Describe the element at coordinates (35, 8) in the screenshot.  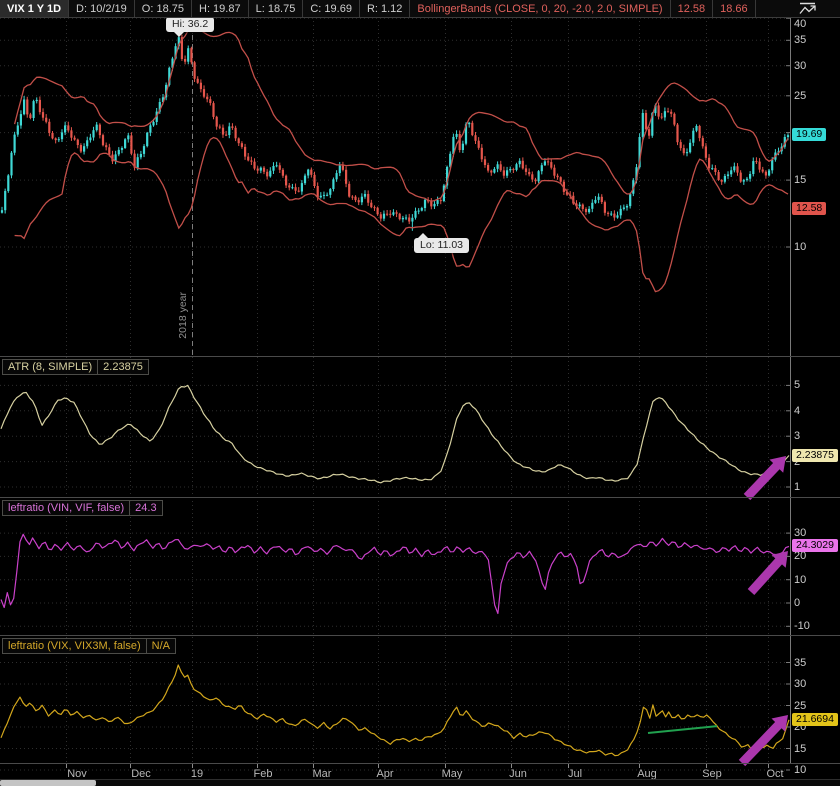
I see `symbol-timeframe: VIX 1 Y 1D` at that location.